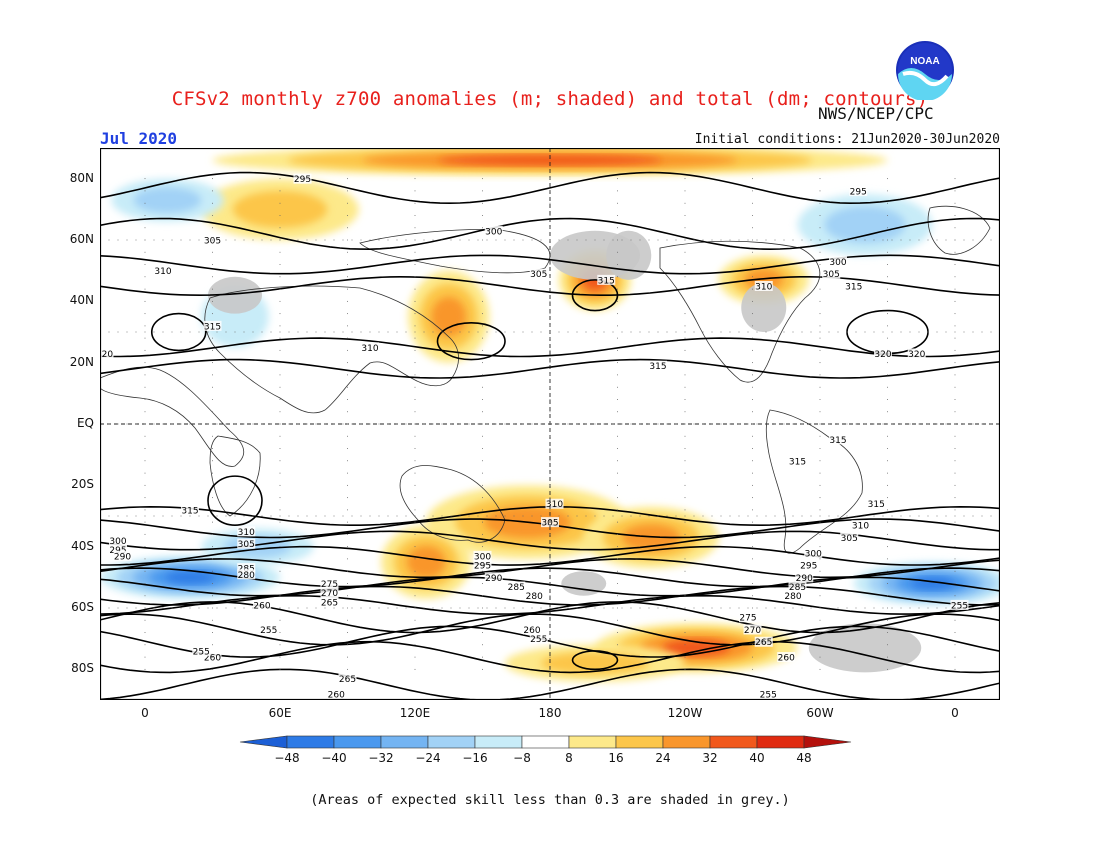 The height and width of the screenshot is (850, 1100). I want to click on colorbar-tick-label: 24, so click(662, 758).